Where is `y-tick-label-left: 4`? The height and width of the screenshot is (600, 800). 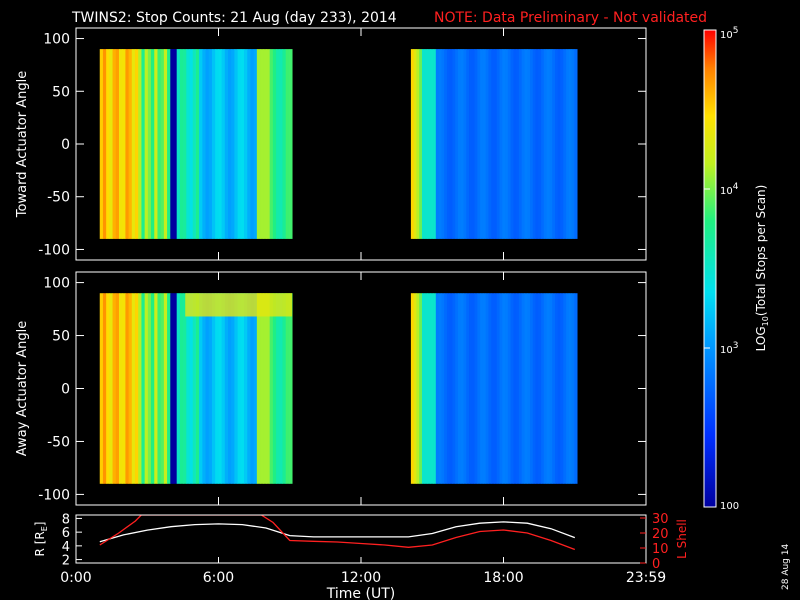 y-tick-label-left: 4 is located at coordinates (66, 547).